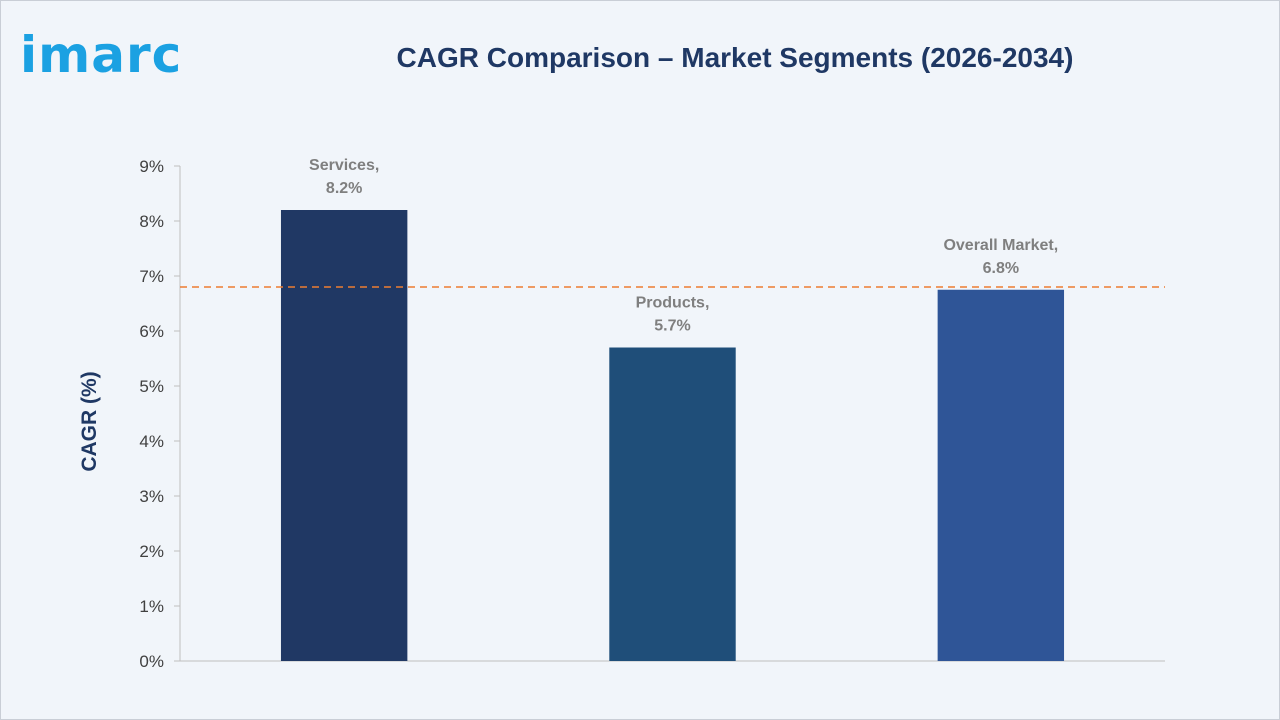 Image resolution: width=1280 pixels, height=720 pixels. I want to click on data-label-line: 6.8%, so click(1001, 268).